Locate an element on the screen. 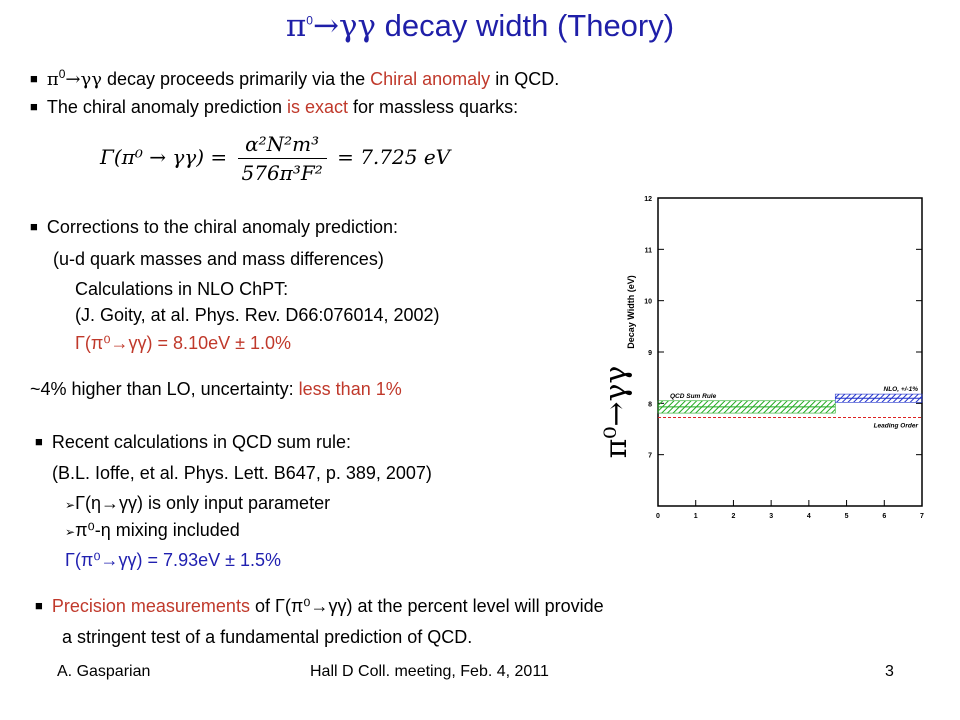 This screenshot has width=960, height=720. corrections-sub2: Calculations in NLO ChPT: is located at coordinates (182, 289).